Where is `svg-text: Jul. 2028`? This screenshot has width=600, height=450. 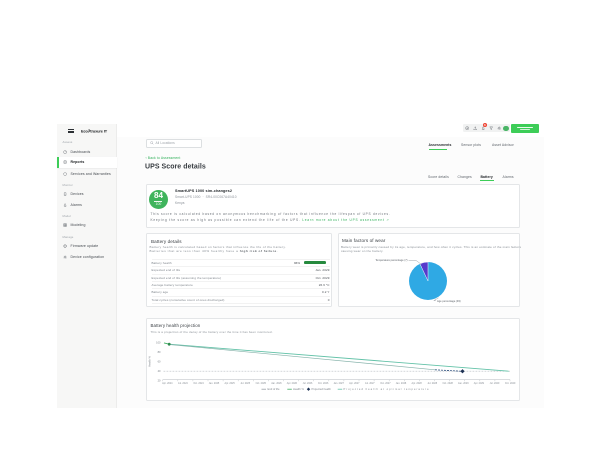
svg-text: Jul. 2028 is located at coordinates (432, 383).